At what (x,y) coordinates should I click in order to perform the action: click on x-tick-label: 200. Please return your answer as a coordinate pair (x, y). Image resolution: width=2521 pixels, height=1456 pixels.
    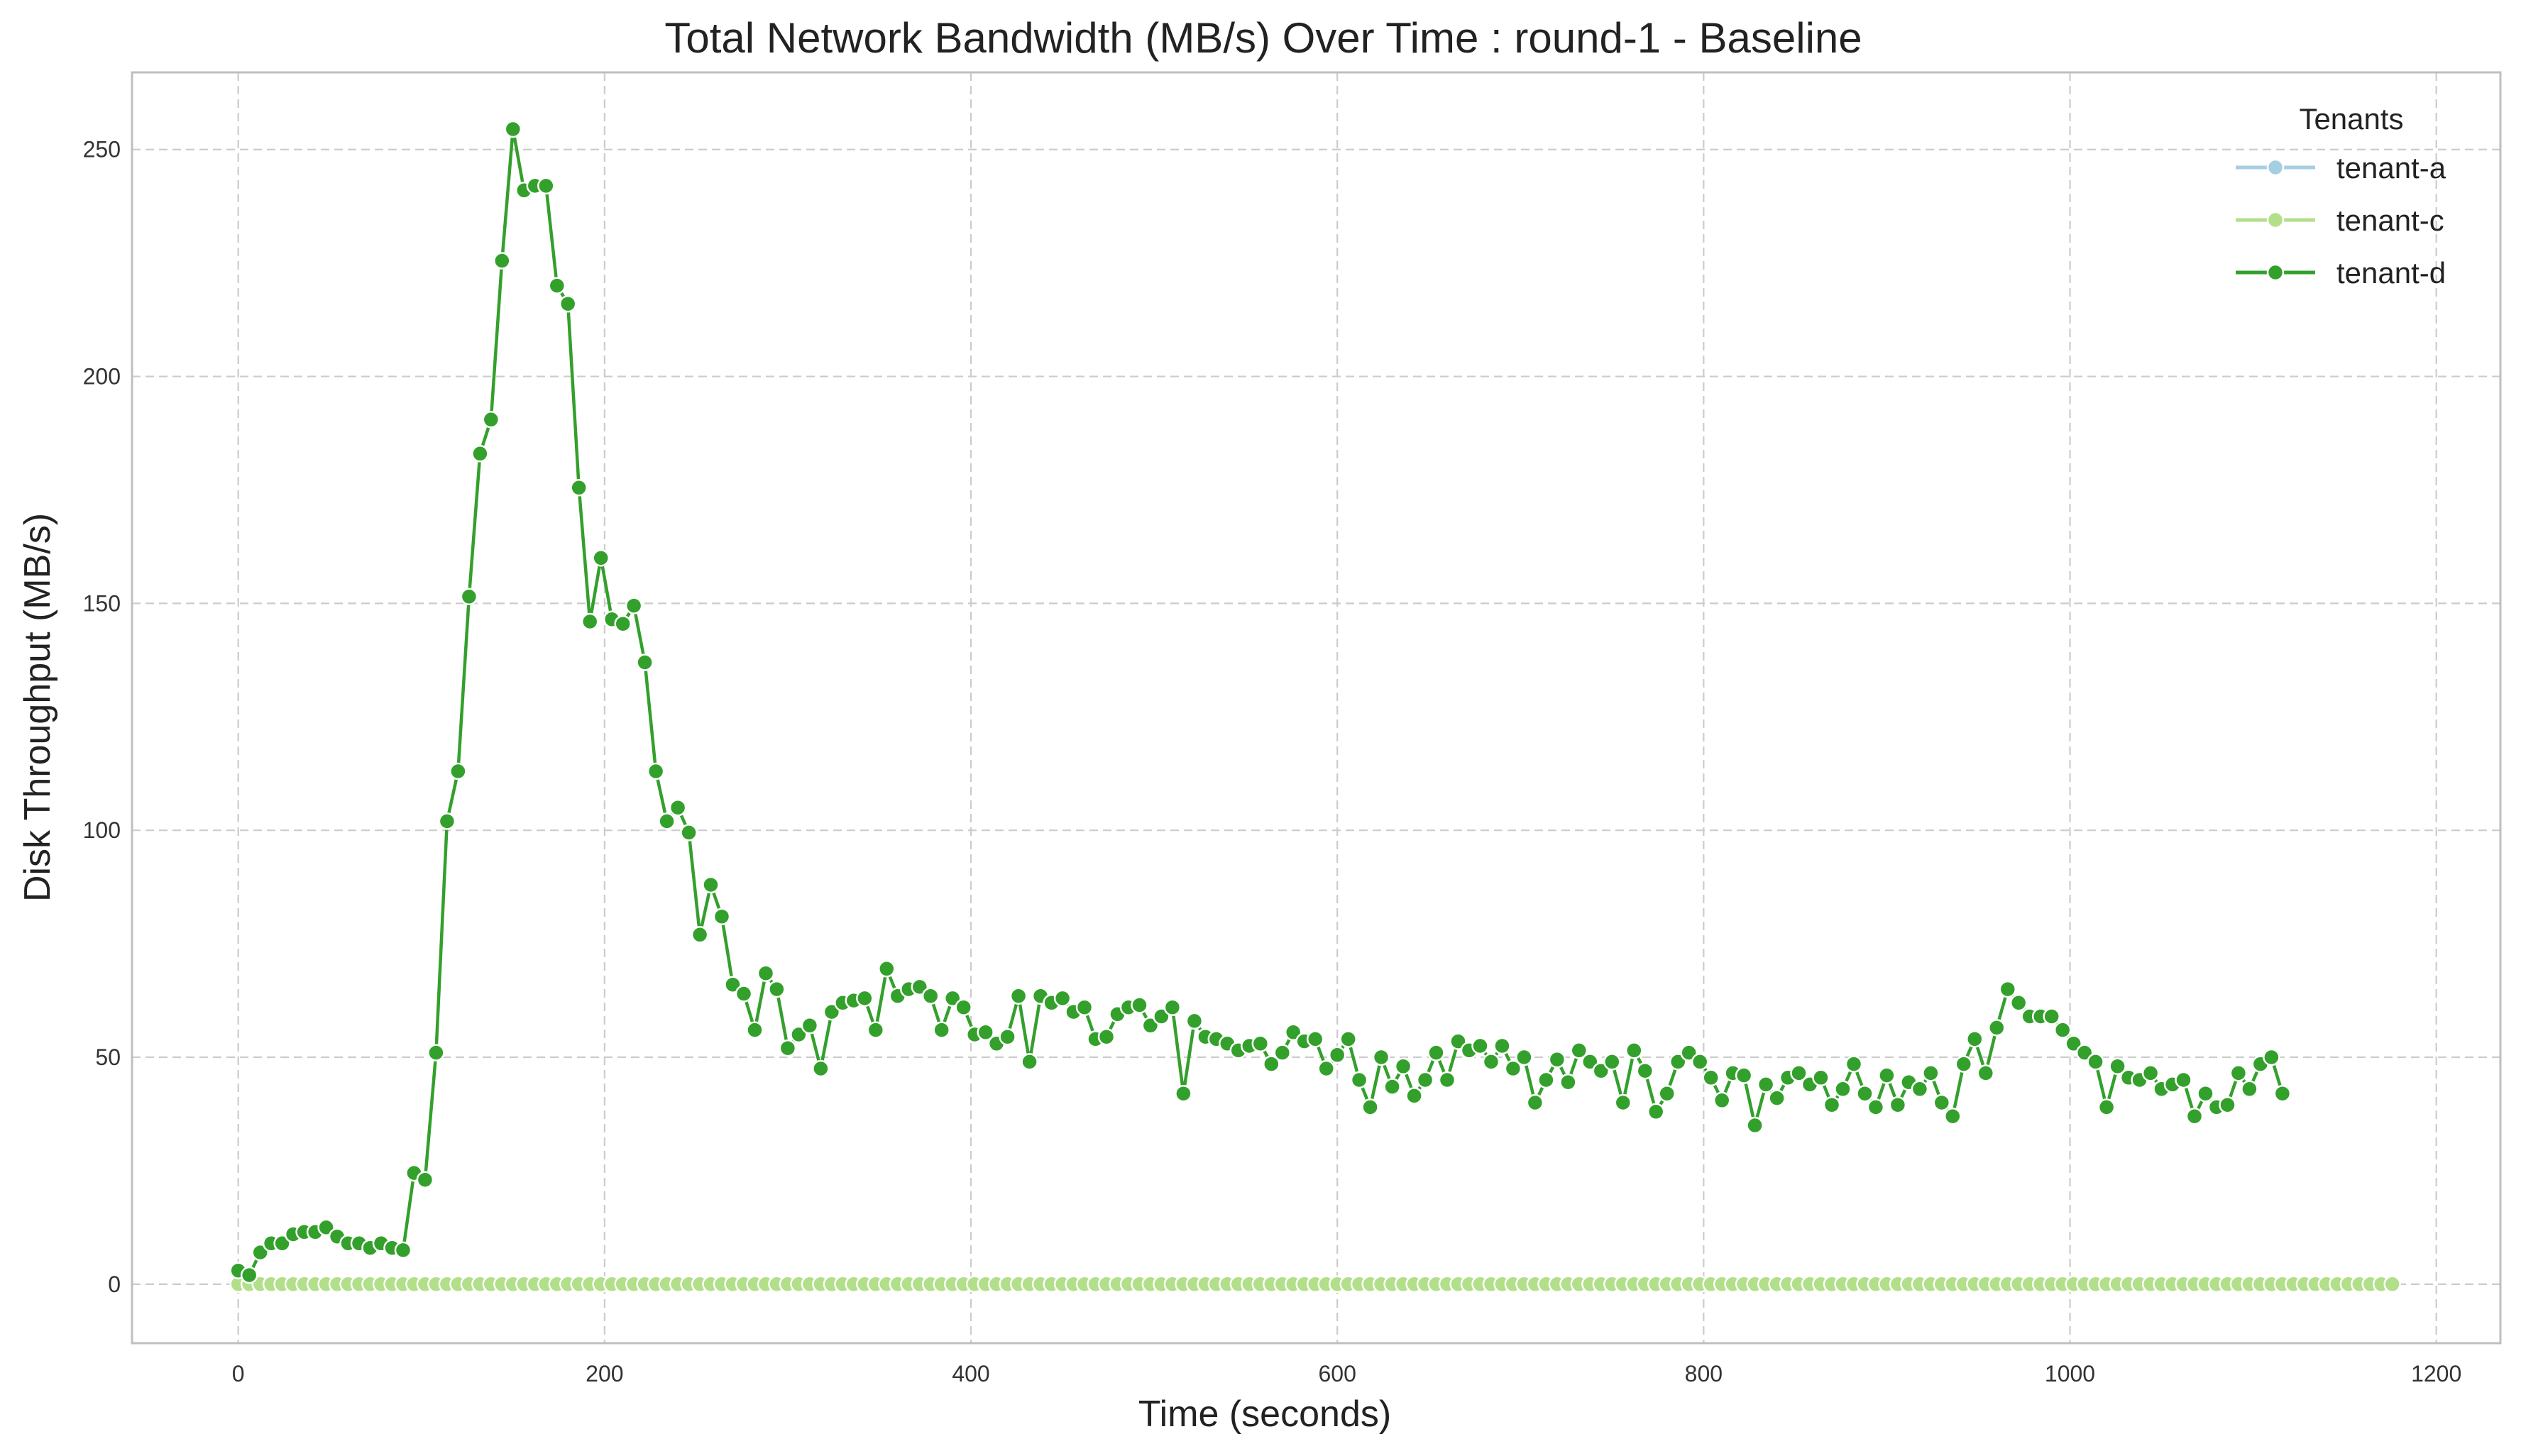
    Looking at the image, I should click on (604, 1373).